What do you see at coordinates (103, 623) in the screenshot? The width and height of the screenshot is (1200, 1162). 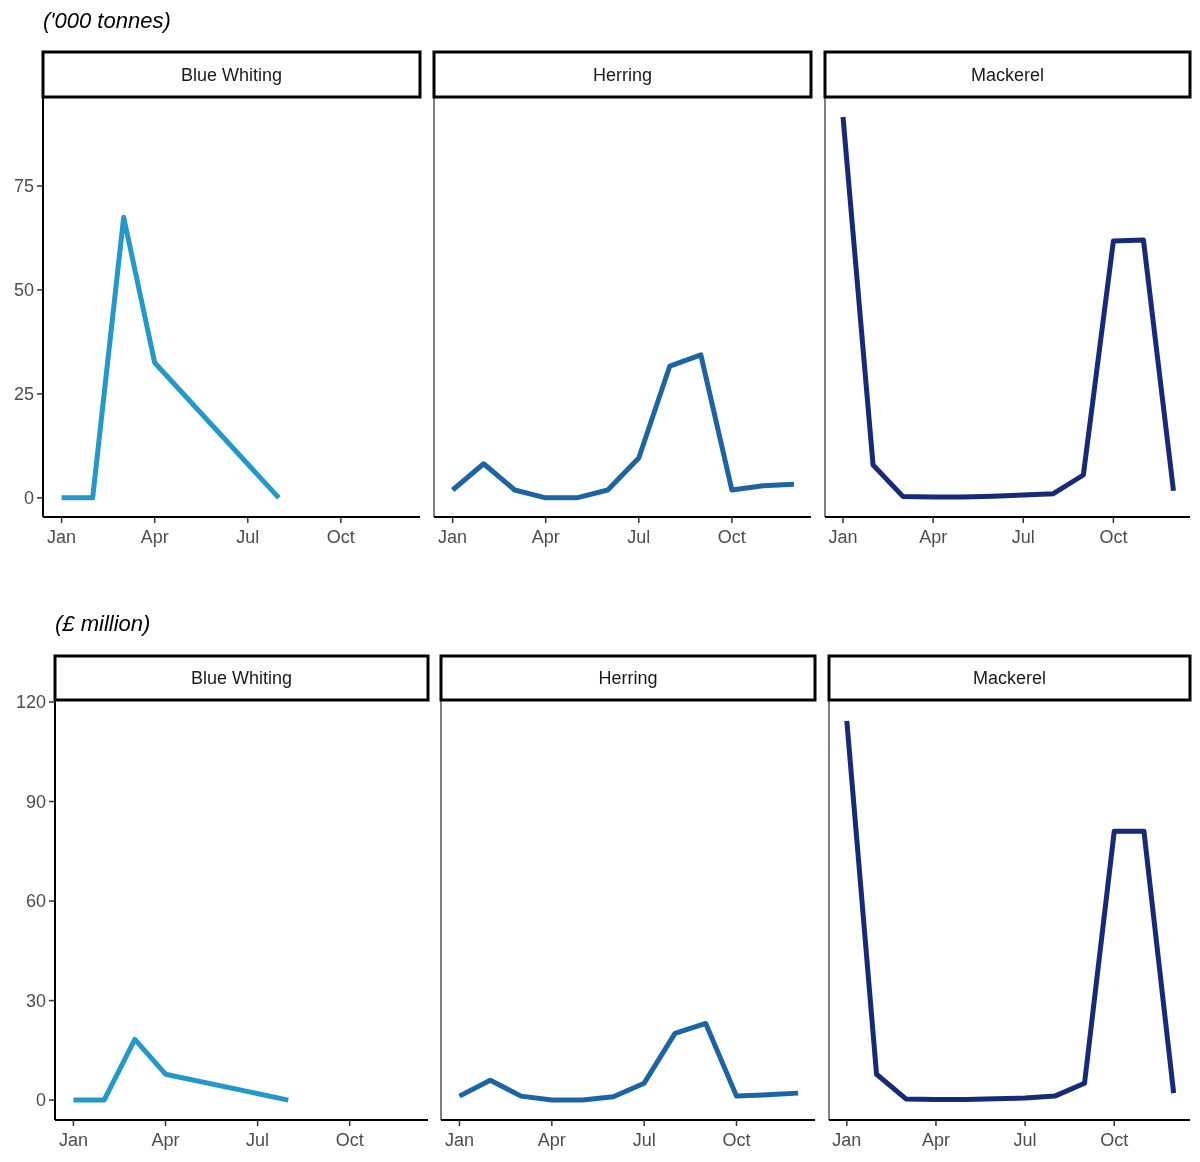 I see `y-axis-title: (£ million)` at bounding box center [103, 623].